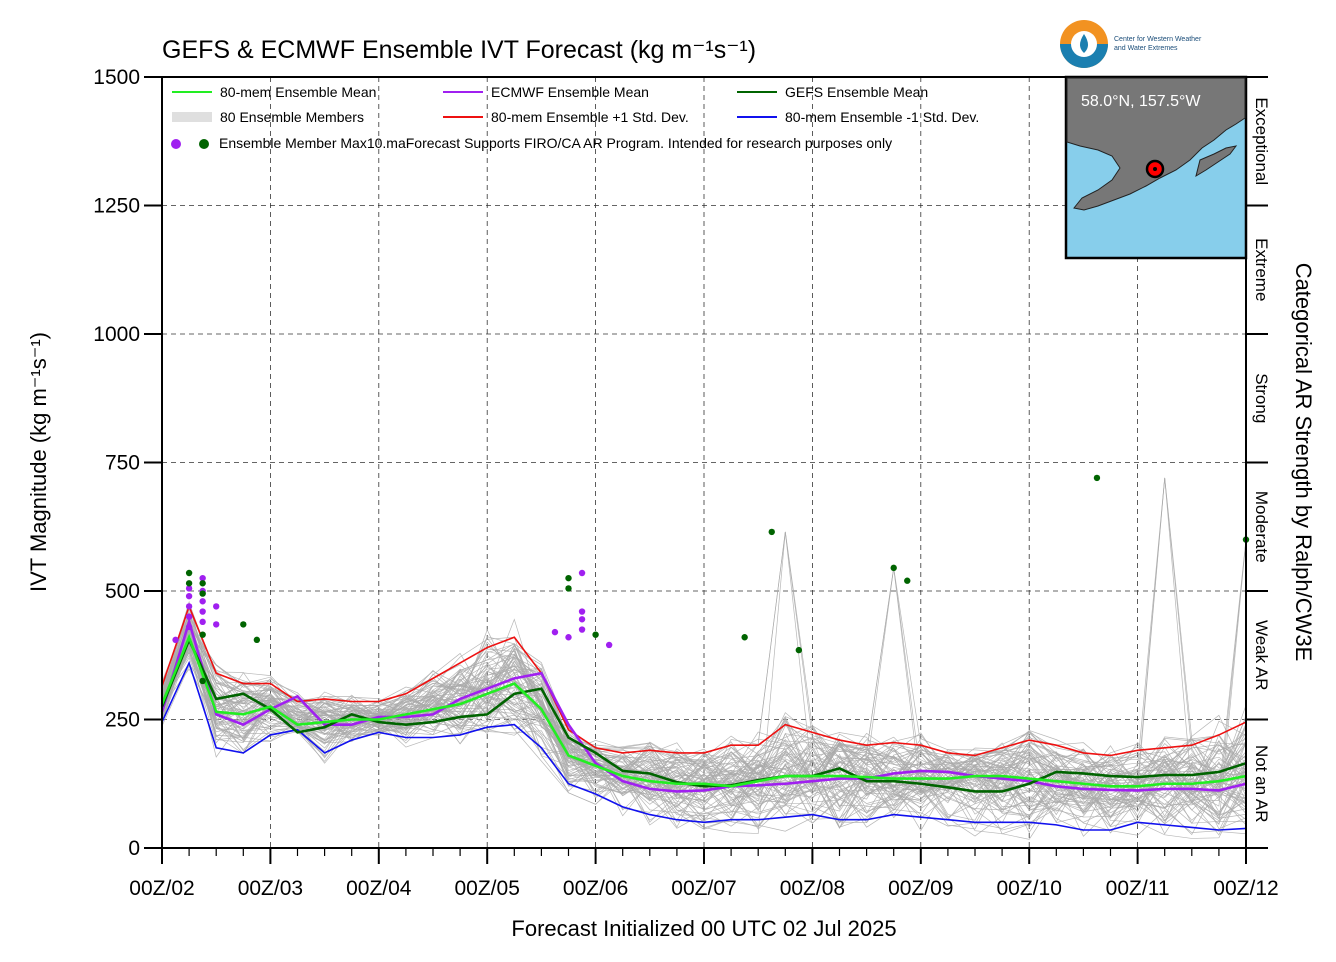  Describe the element at coordinates (1158, 39) in the screenshot. I see `logo-line-1: Center for Western Weather` at that location.